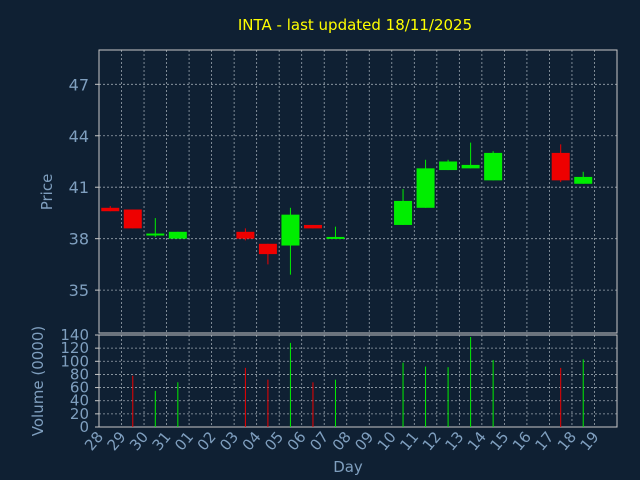  What do you see at coordinates (47, 192) in the screenshot?
I see `price-axis-label: Price` at bounding box center [47, 192].